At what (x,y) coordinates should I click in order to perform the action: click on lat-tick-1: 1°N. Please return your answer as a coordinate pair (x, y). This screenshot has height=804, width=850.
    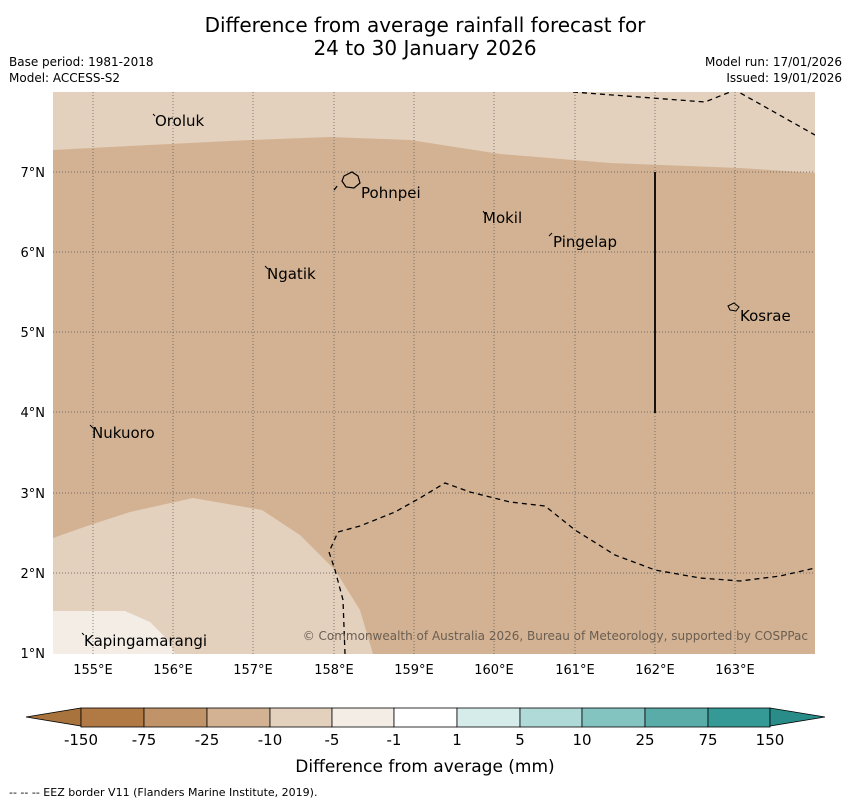
    Looking at the image, I should click on (33, 654).